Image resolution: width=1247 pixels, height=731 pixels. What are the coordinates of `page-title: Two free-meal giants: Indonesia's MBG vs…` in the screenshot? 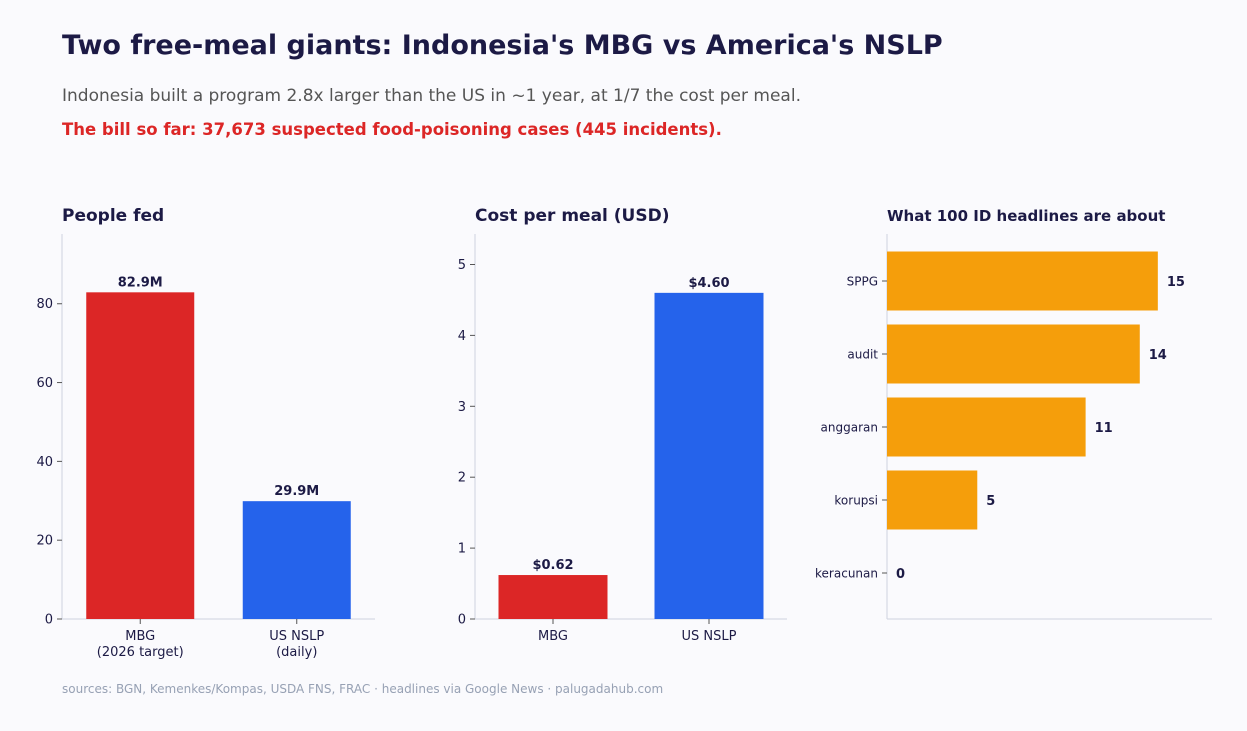 It's located at (502, 45).